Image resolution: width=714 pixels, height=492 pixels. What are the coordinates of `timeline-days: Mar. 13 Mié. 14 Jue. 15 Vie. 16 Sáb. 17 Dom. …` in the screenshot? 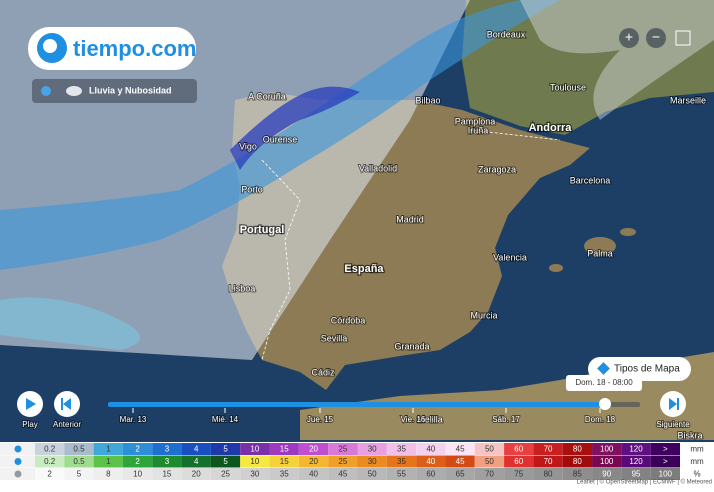 It's located at (368, 416).